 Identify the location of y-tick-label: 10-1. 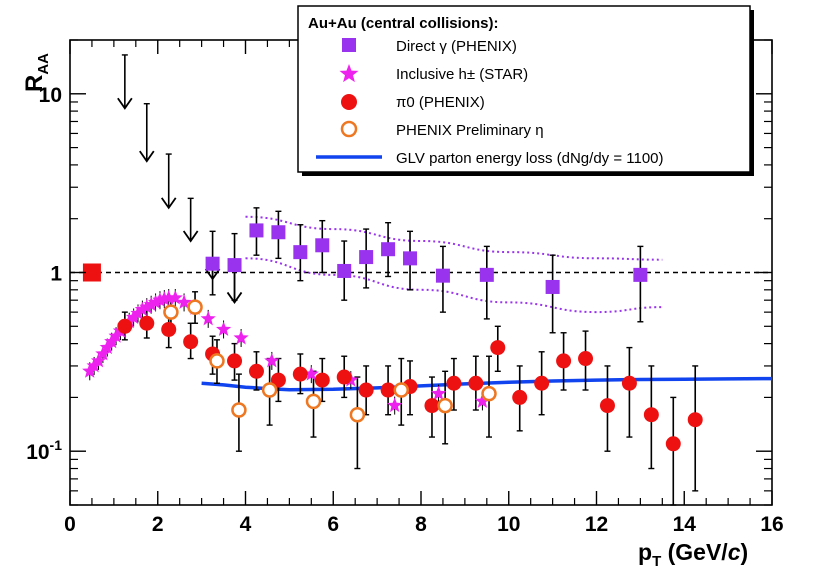
(44, 450).